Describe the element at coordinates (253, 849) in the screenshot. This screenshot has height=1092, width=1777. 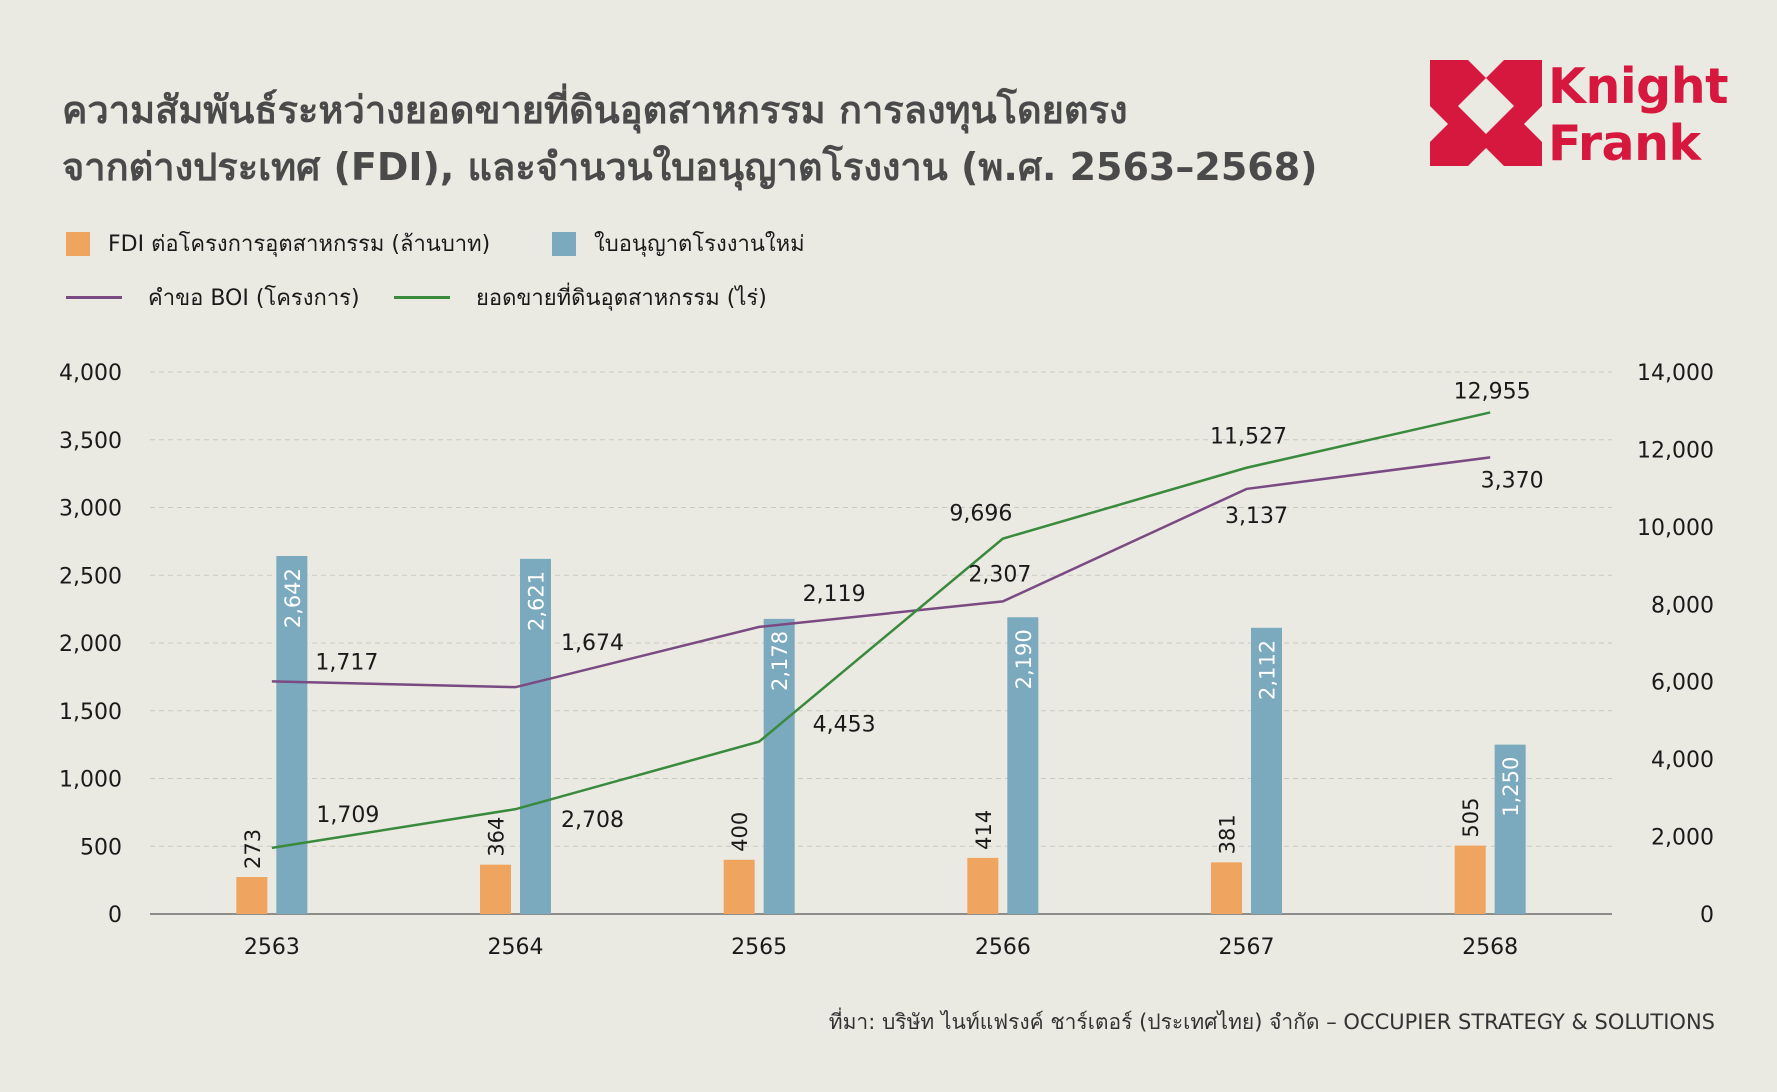
I see `bar-label-fdi: 273` at that location.